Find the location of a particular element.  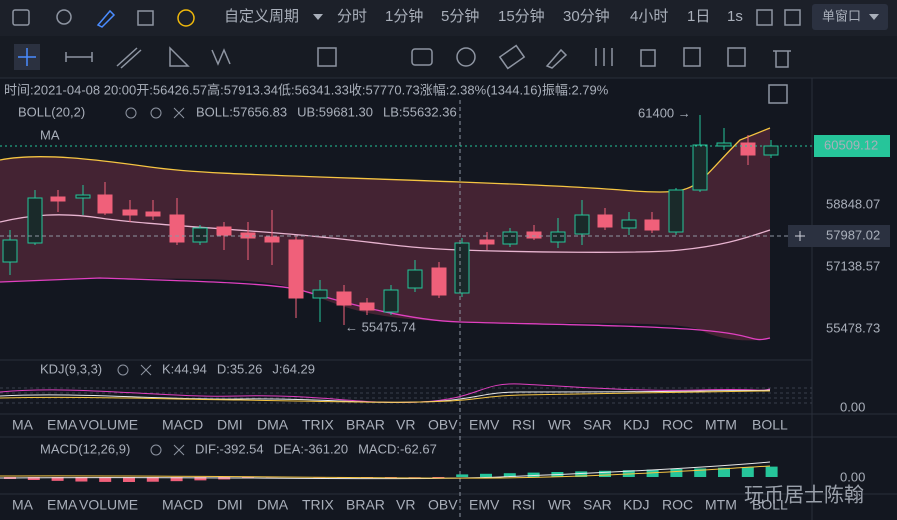

period: 1日 is located at coordinates (698, 16).